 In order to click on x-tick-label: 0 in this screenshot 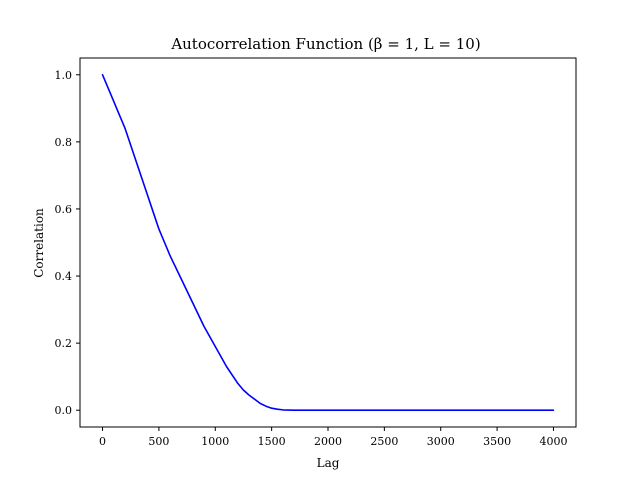, I will do `click(102, 441)`.